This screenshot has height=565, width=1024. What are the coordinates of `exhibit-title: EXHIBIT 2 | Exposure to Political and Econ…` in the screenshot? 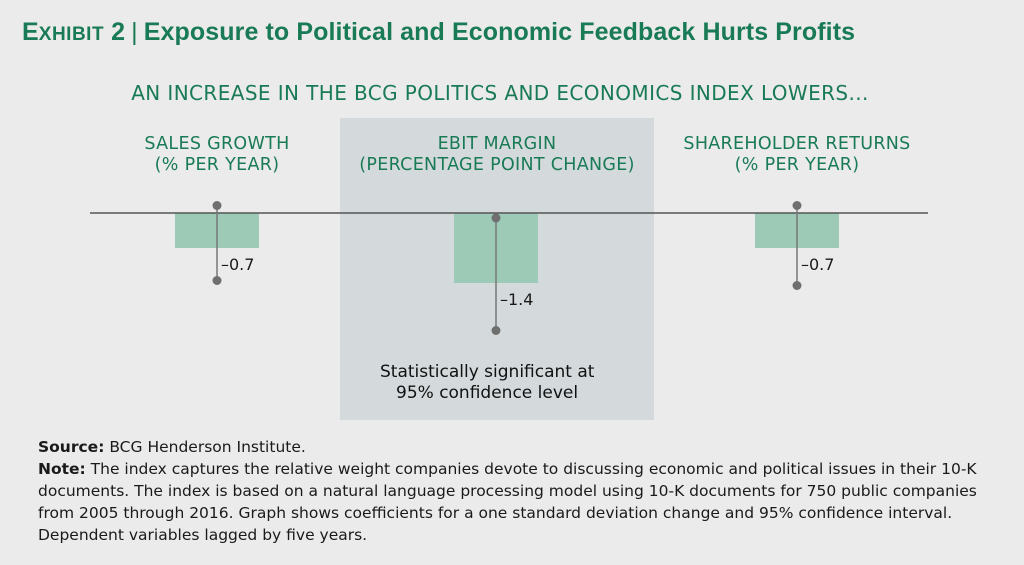 It's located at (438, 32).